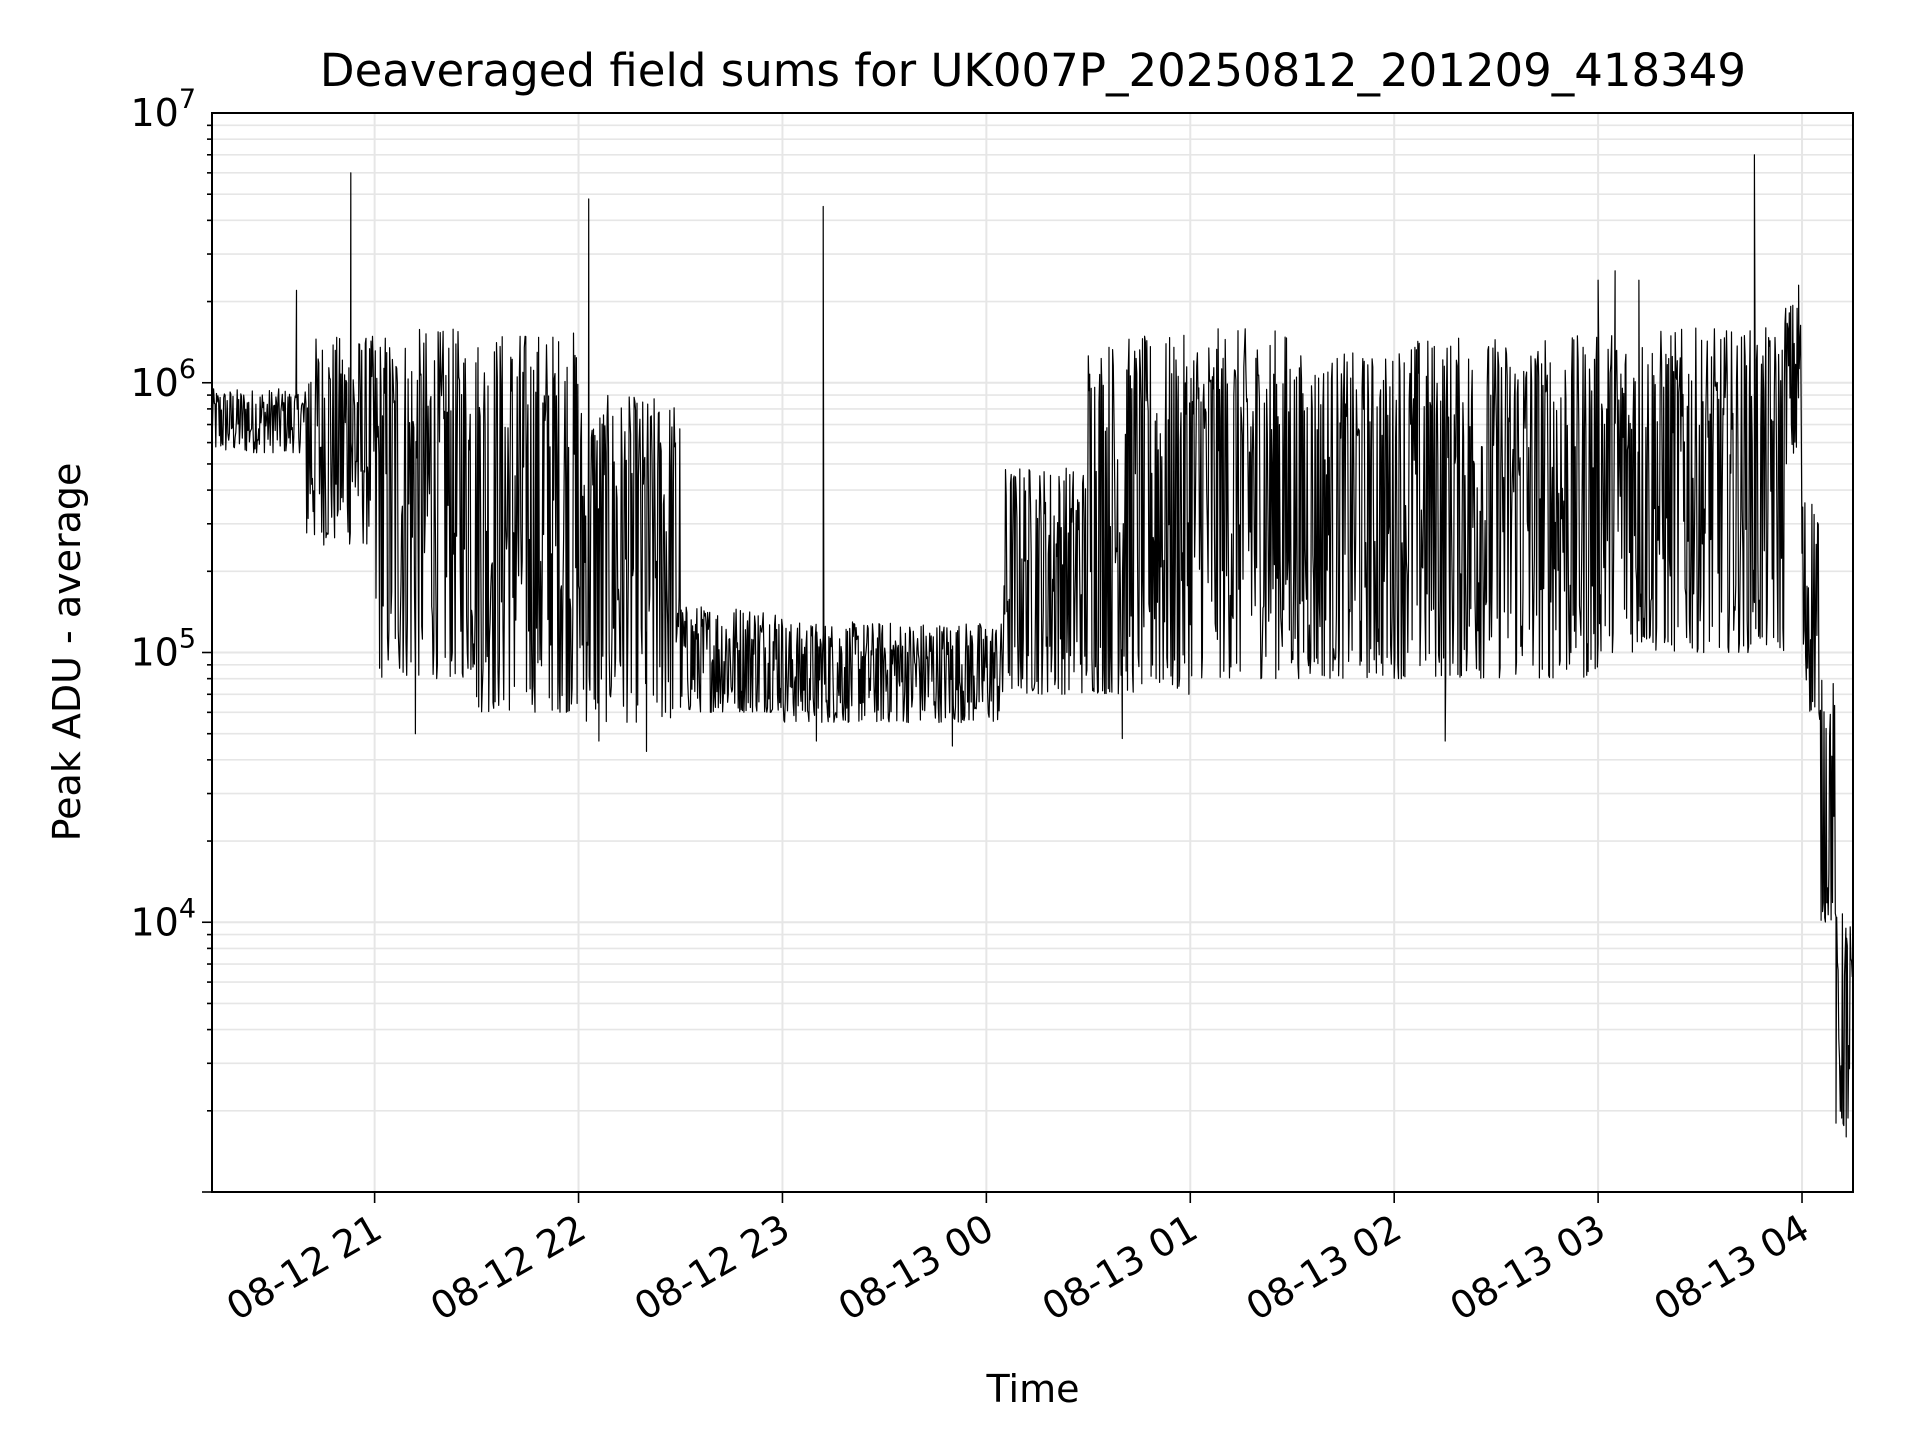 The width and height of the screenshot is (1920, 1440). Describe the element at coordinates (163, 109) in the screenshot. I see `y-tick-label: 10⁷` at that location.